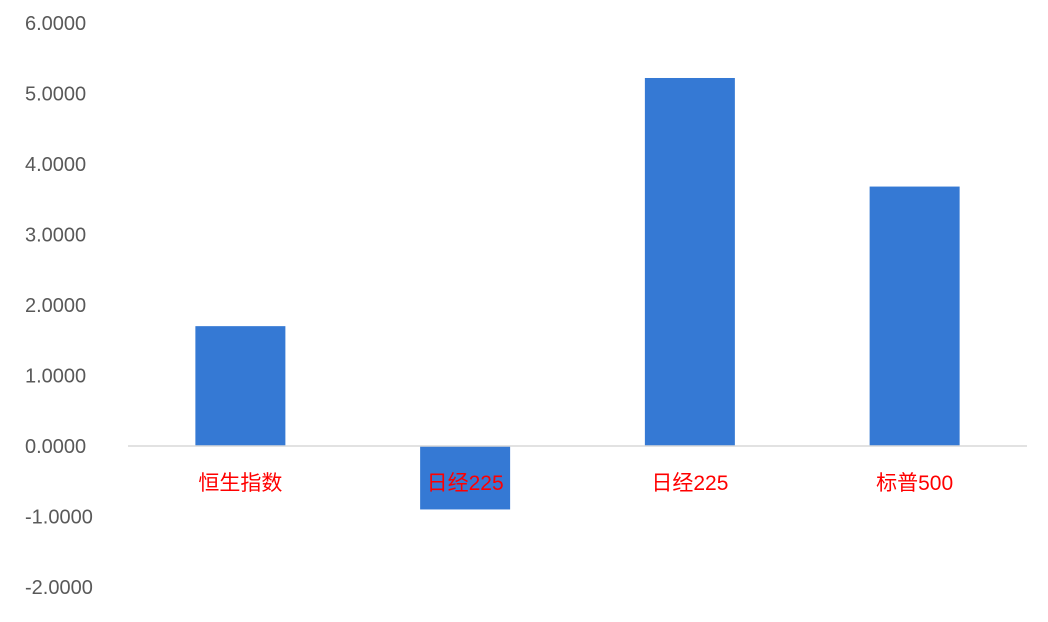 This screenshot has height=622, width=1048. Describe the element at coordinates (55, 24) in the screenshot. I see `y-tick-label: 6.0000` at that location.